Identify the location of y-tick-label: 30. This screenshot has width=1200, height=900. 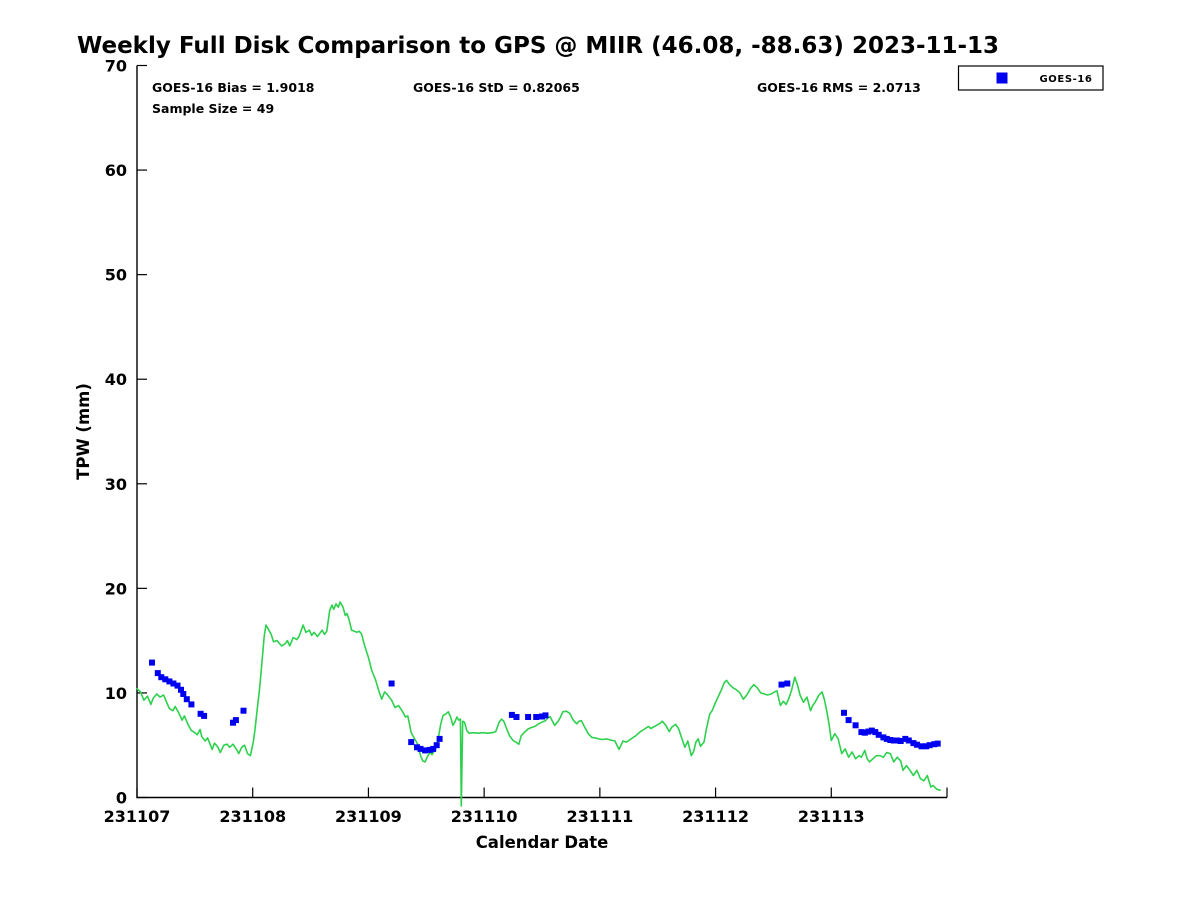
(116, 484).